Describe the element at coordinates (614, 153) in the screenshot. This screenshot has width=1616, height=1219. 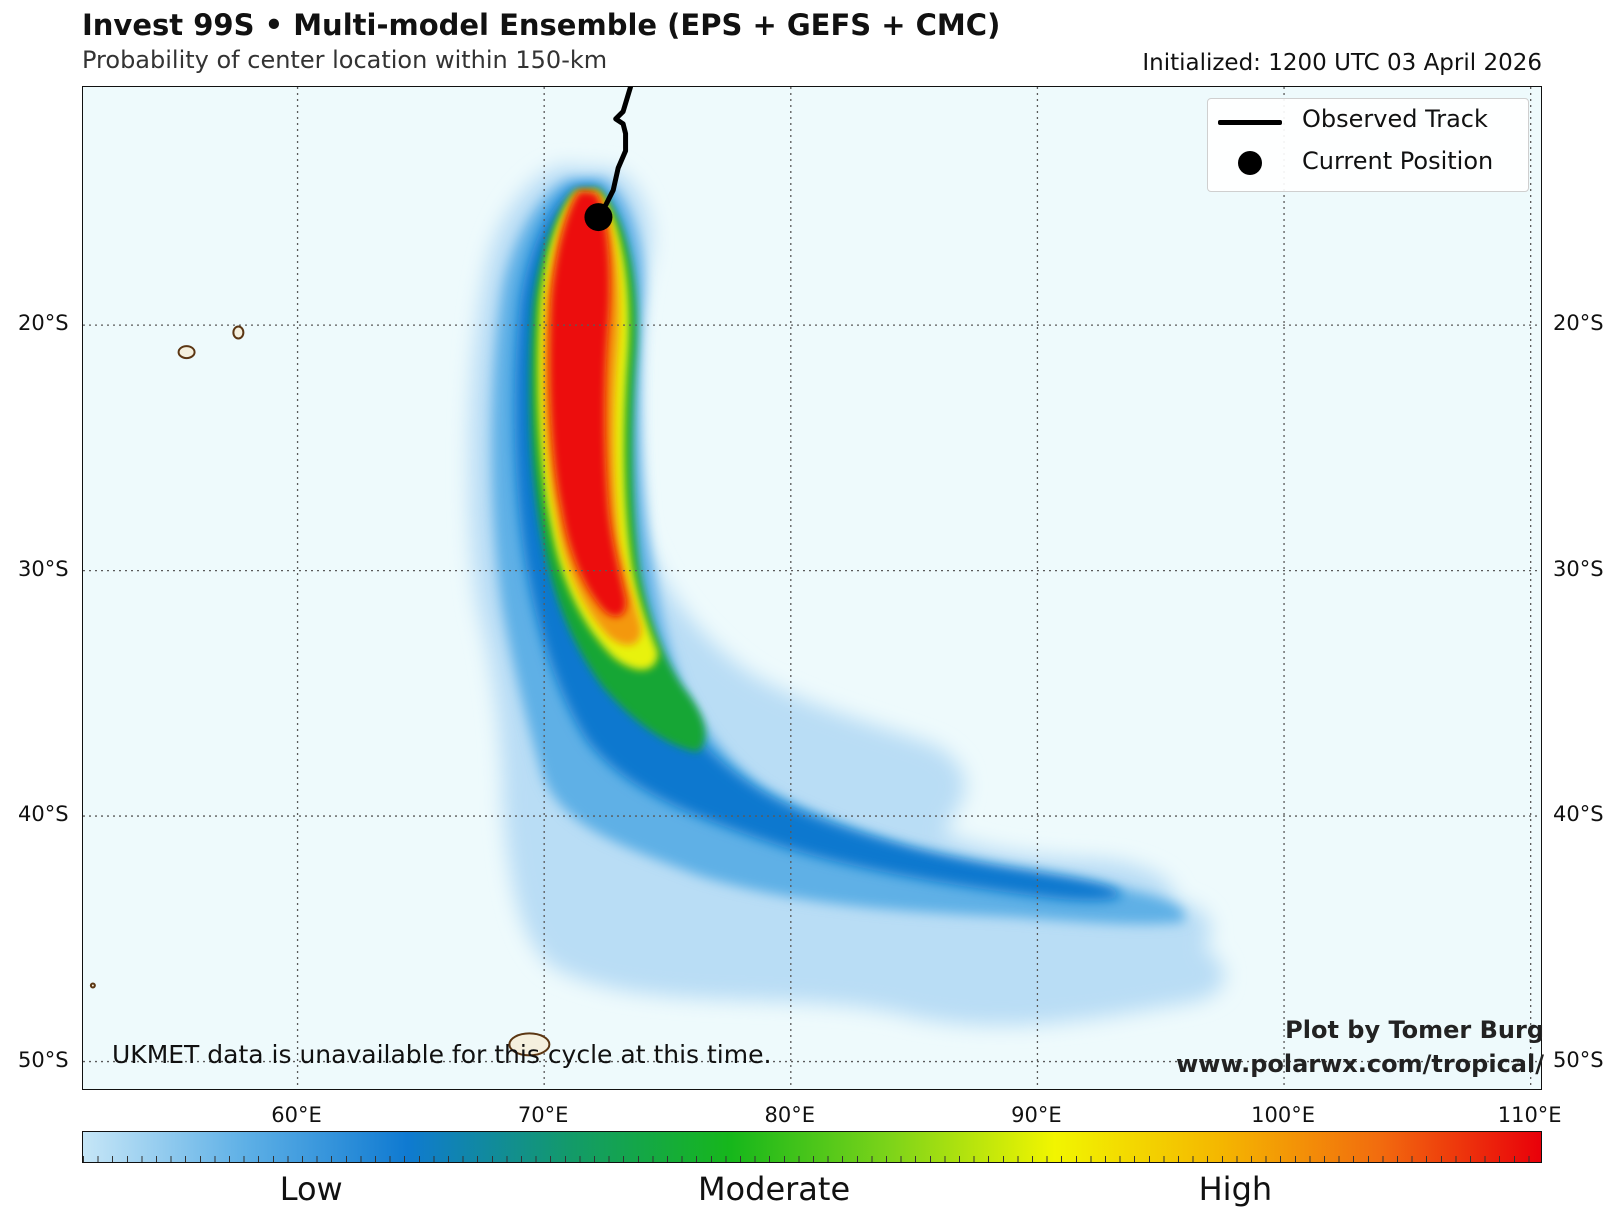
I see `observed-track-line` at that location.